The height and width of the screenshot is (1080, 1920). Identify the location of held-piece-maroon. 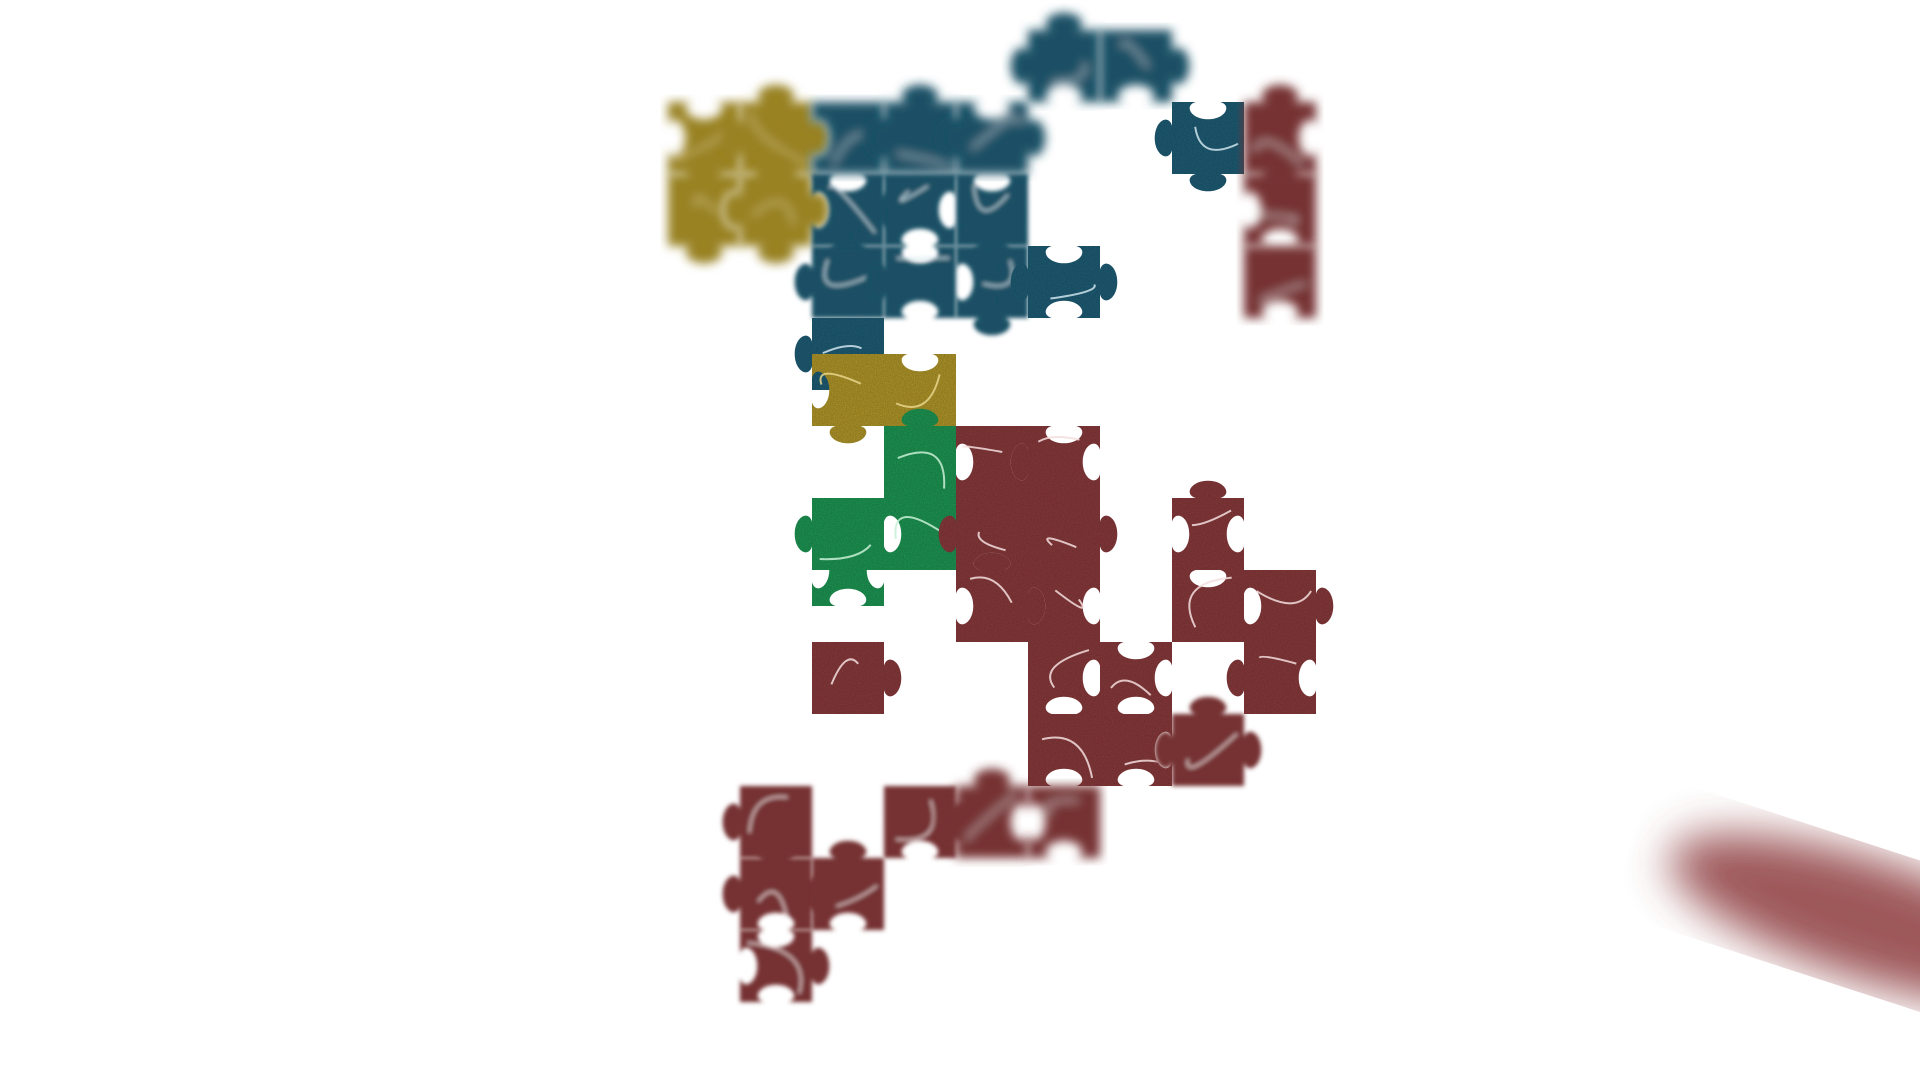
(1786, 920).